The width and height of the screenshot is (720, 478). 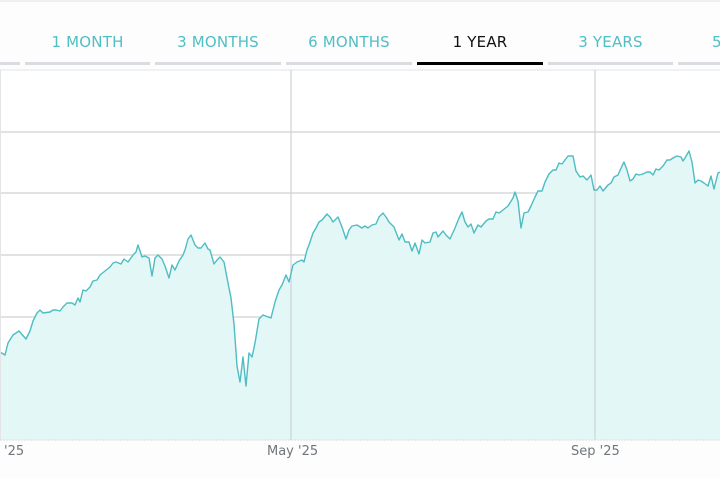 I want to click on tab-underline-active, so click(x=480, y=63).